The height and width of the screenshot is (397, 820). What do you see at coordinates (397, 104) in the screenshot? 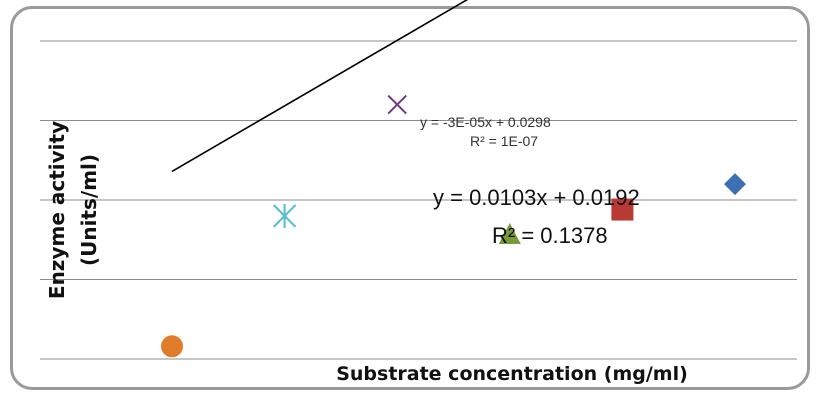
I see `marker-x` at bounding box center [397, 104].